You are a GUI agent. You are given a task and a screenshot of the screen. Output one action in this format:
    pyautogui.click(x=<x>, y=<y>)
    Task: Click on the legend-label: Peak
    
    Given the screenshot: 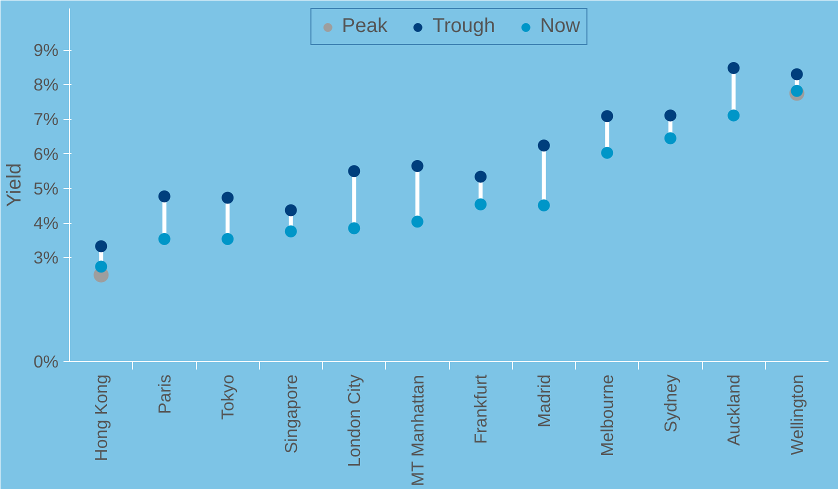 What is the action you would take?
    pyautogui.click(x=365, y=26)
    